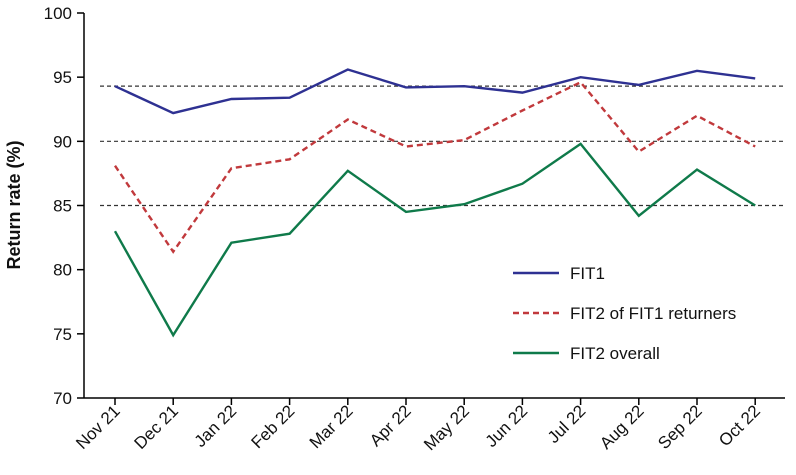 This screenshot has width=796, height=475. Describe the element at coordinates (58, 13) in the screenshot. I see `y-tick-label: 100` at that location.